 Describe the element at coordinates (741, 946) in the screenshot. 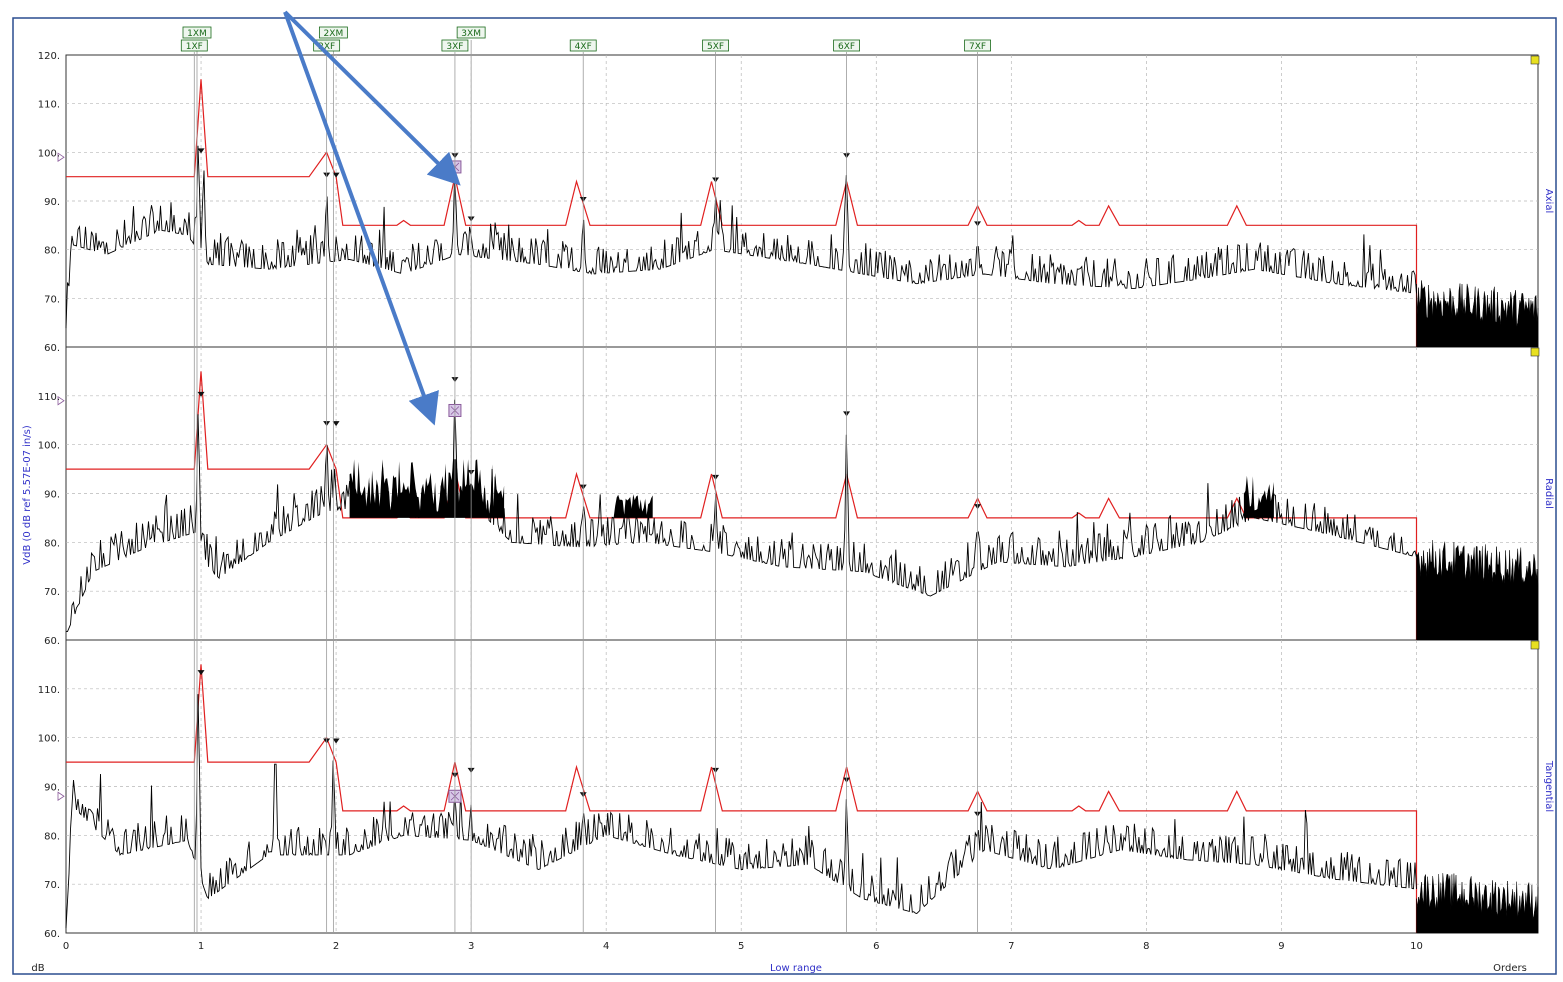

I see `x-tick-label: 5` at that location.